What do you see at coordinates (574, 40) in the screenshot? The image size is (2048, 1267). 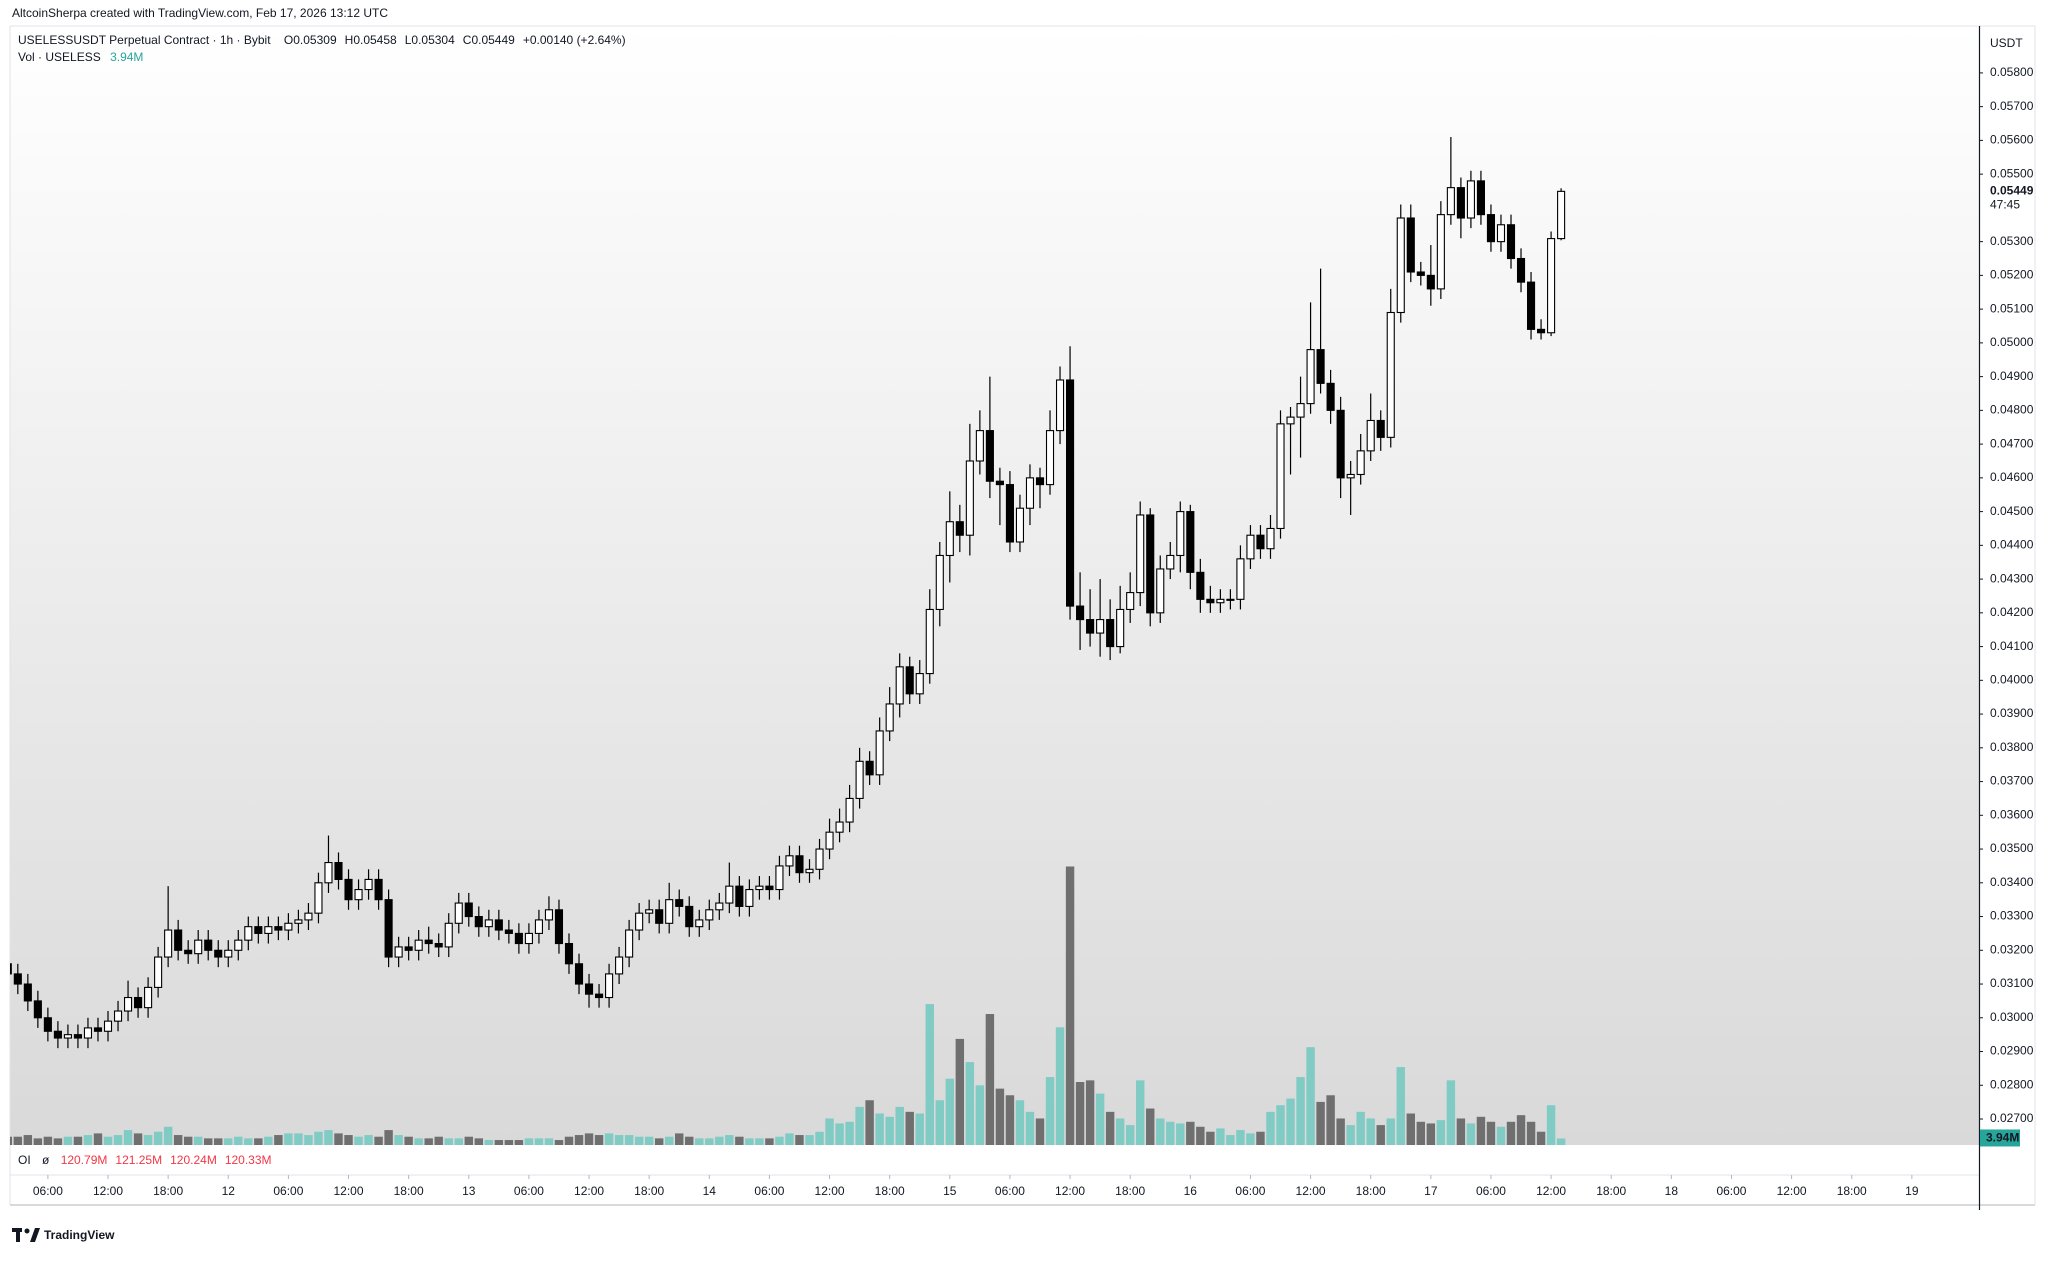 I see `change: +0.00140 (+2.64%)` at bounding box center [574, 40].